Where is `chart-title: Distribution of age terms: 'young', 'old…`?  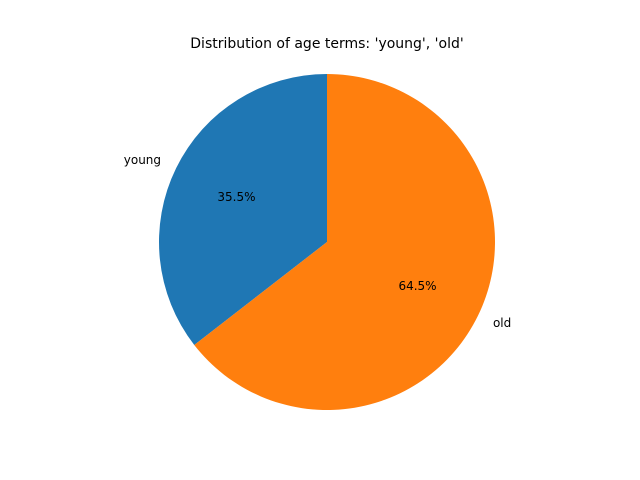 chart-title: Distribution of age terms: 'young', 'old… is located at coordinates (326, 44).